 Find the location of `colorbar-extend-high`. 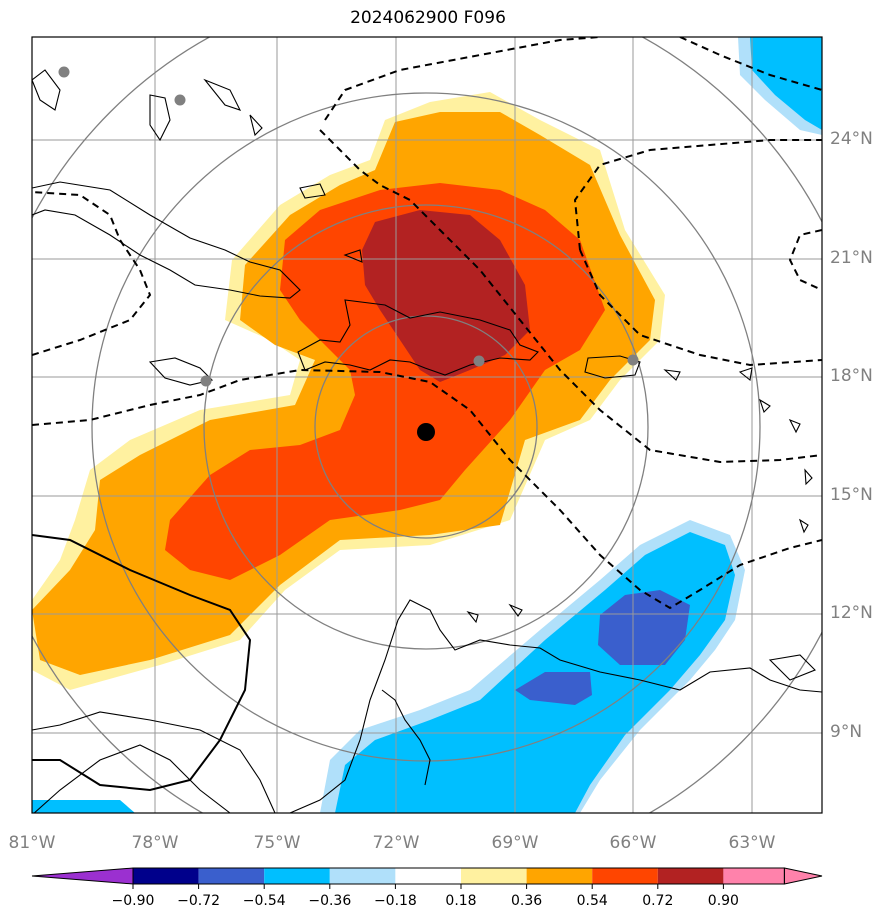

colorbar-extend-high is located at coordinates (803, 876).